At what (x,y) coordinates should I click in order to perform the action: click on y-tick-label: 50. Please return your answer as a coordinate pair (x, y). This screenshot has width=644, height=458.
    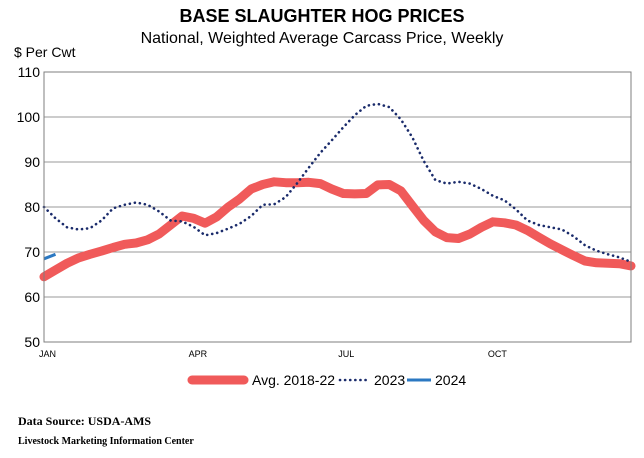
    Looking at the image, I should click on (32, 342).